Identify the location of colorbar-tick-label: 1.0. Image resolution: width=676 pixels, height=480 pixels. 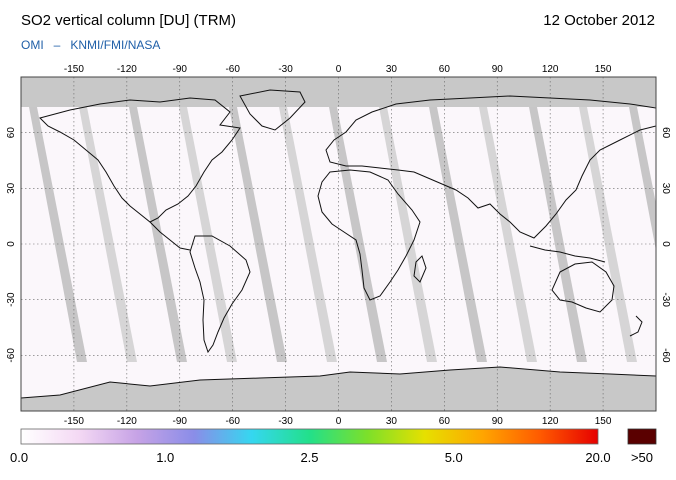
(165, 457).